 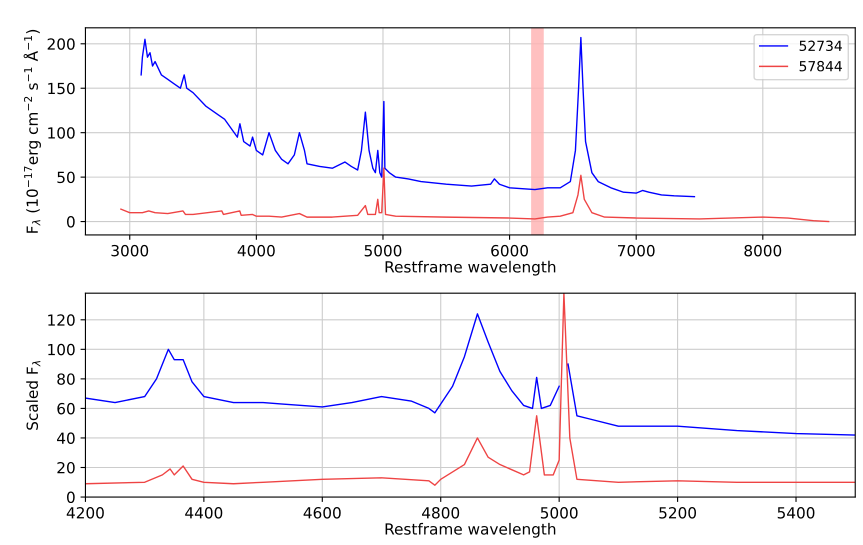 What do you see at coordinates (66, 178) in the screenshot?
I see `y-tick-label: 50` at bounding box center [66, 178].